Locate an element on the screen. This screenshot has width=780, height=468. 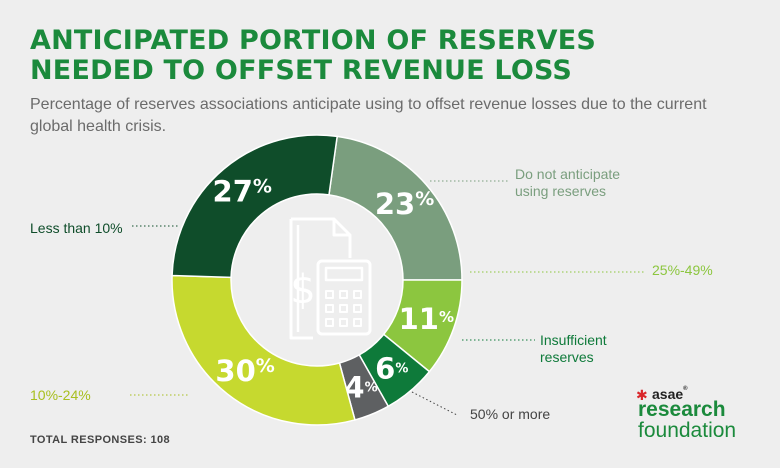
slice-value-label: 27% is located at coordinates (242, 191).